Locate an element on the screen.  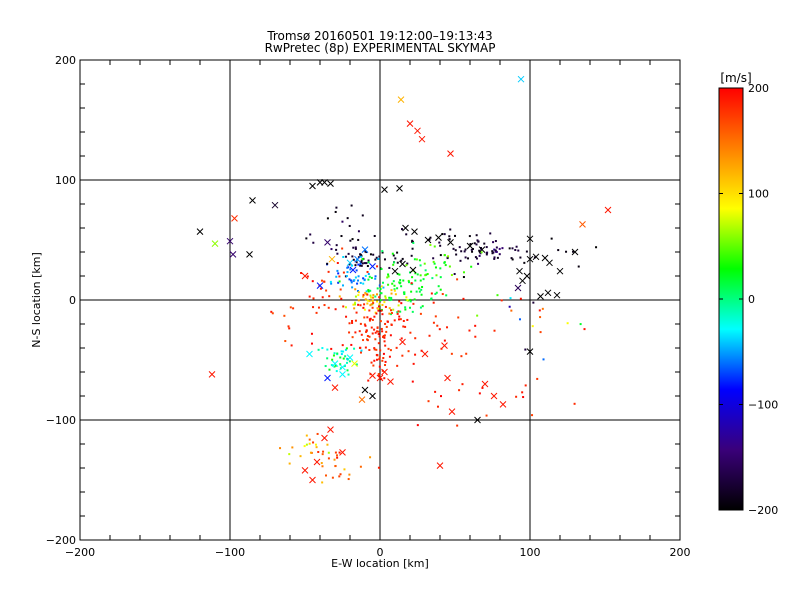
chart-title: Tromsø 20160501 19:12:00–19:13:43 is located at coordinates (379, 36).